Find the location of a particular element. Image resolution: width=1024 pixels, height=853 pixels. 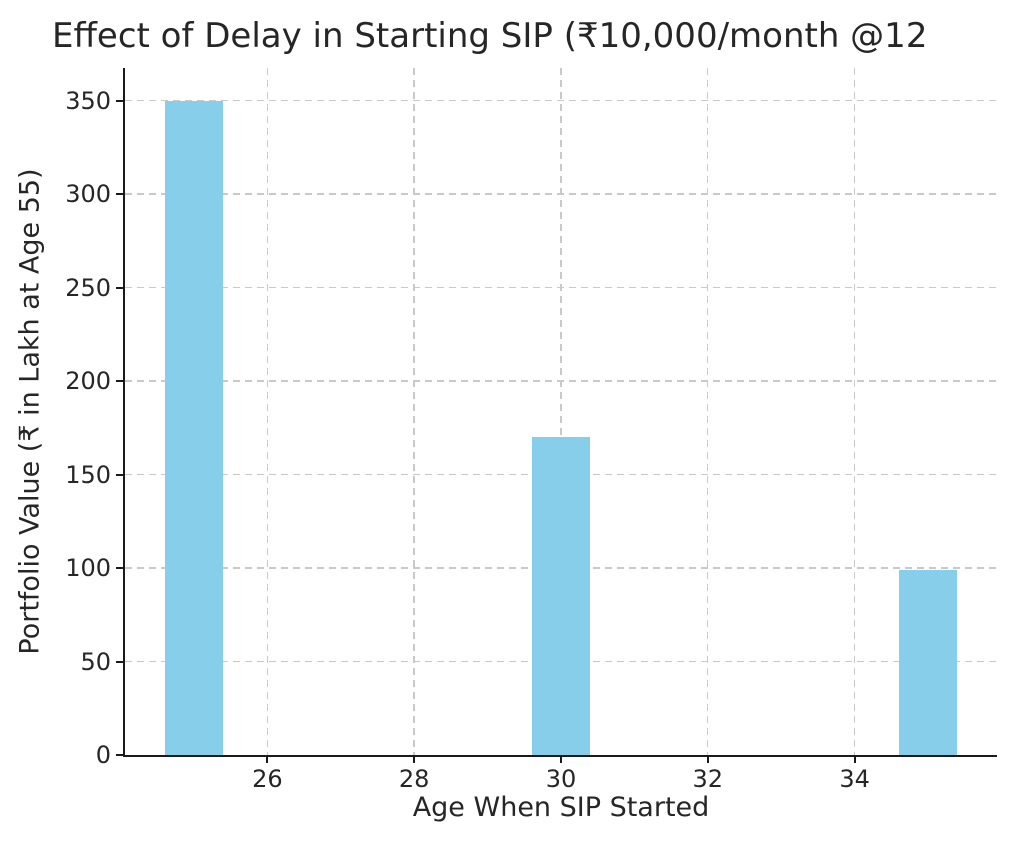

y-tick-label: 150 is located at coordinates (88, 474).